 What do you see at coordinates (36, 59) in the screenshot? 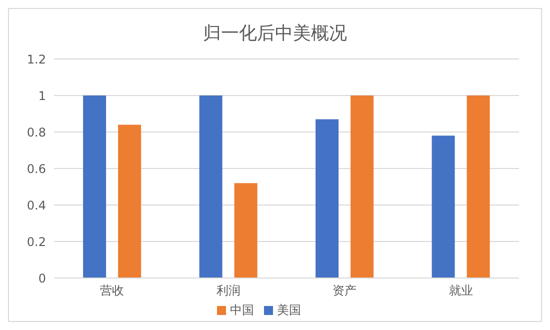
I see `y-tick-label: 1.2` at bounding box center [36, 59].